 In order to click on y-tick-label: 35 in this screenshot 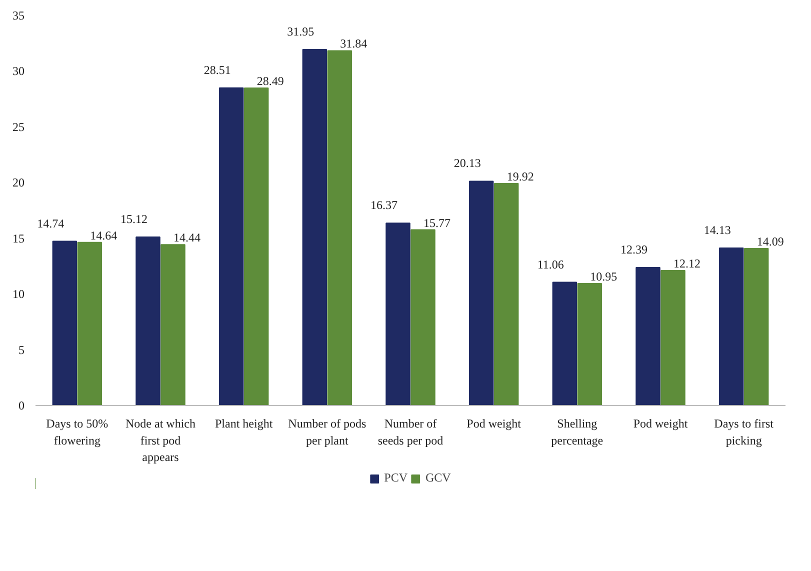, I will do `click(18, 15)`.